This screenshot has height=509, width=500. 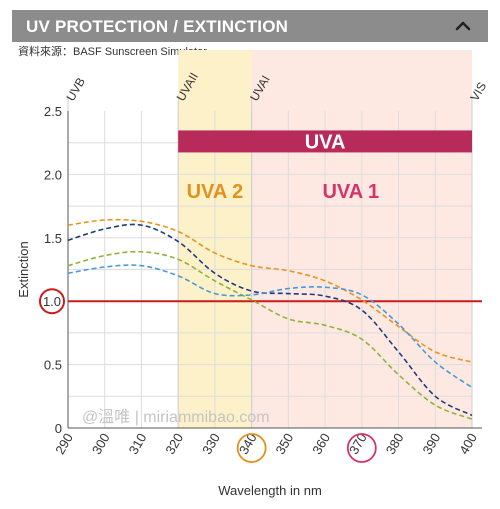 What do you see at coordinates (174, 444) in the screenshot?
I see `x-tick-label: 320` at bounding box center [174, 444].